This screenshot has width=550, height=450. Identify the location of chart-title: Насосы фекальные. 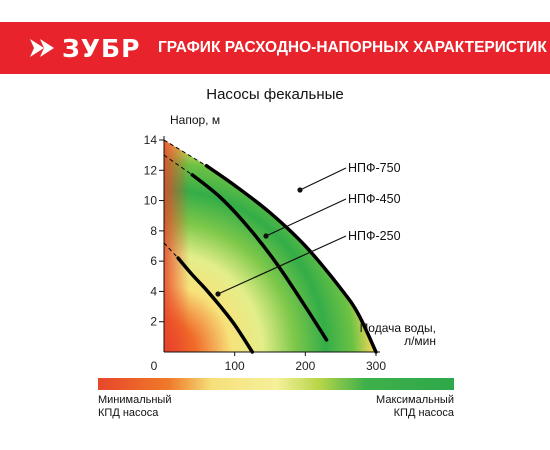
(275, 94).